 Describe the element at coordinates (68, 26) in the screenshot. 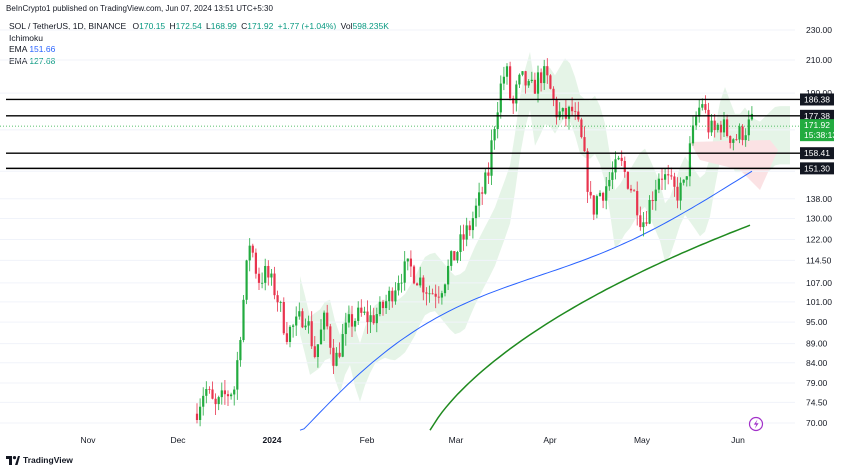

I see `symbol-label: SOL / TetherUS, 1D, BINANCE` at that location.